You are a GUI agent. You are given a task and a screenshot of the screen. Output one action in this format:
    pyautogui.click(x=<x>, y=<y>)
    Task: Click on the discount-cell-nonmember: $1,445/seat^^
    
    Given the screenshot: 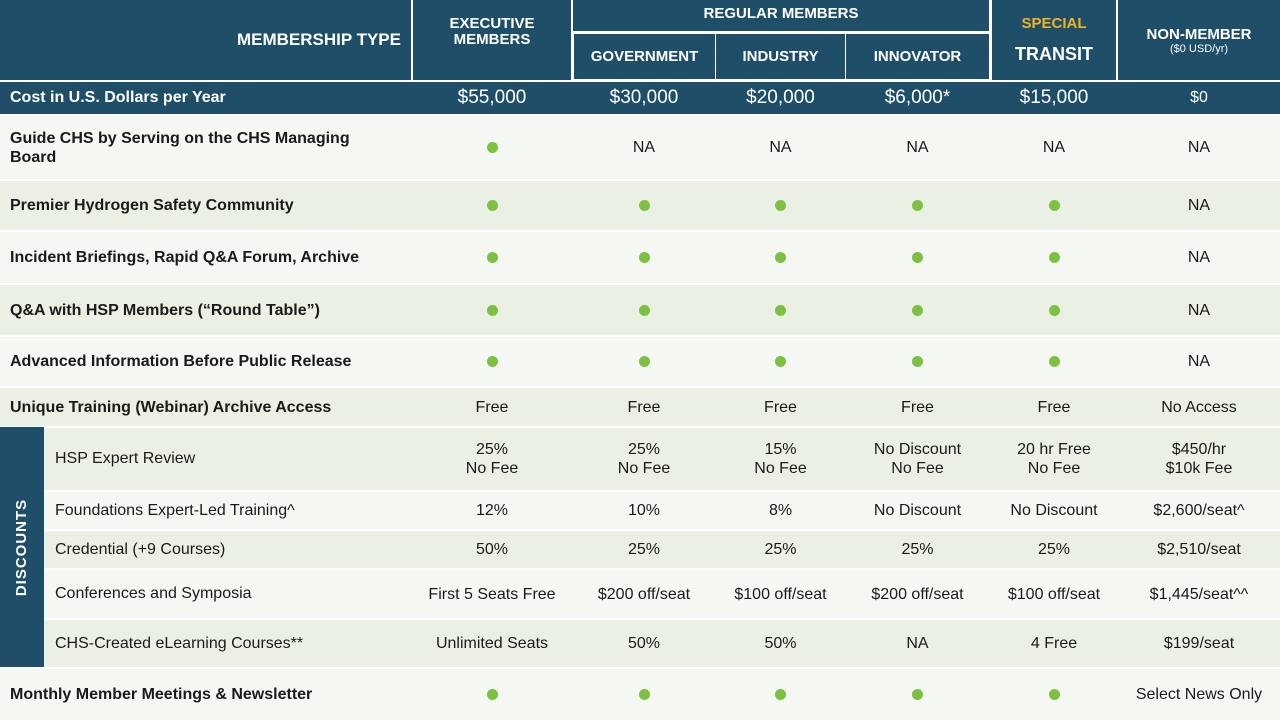 What is the action you would take?
    pyautogui.click(x=1199, y=594)
    